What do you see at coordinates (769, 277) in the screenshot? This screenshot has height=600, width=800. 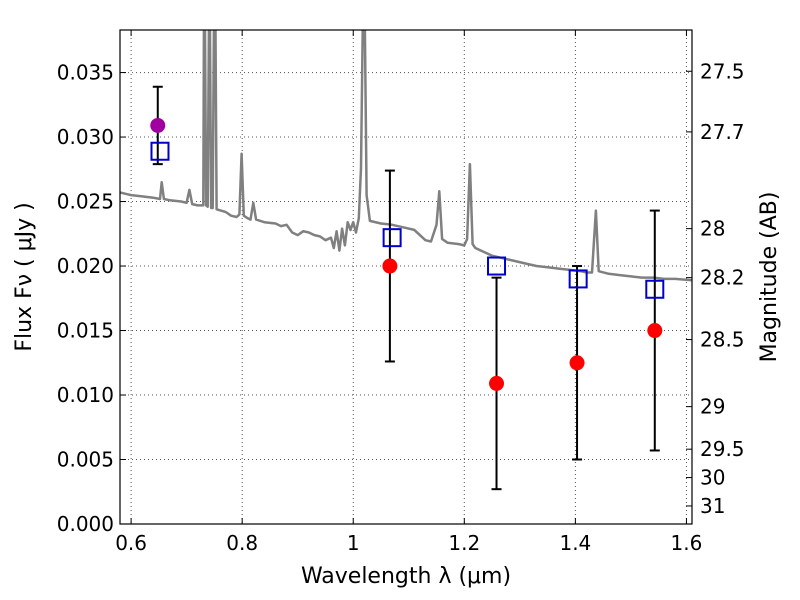 I see `right-axis-title: Magnitude (AB)` at bounding box center [769, 277].